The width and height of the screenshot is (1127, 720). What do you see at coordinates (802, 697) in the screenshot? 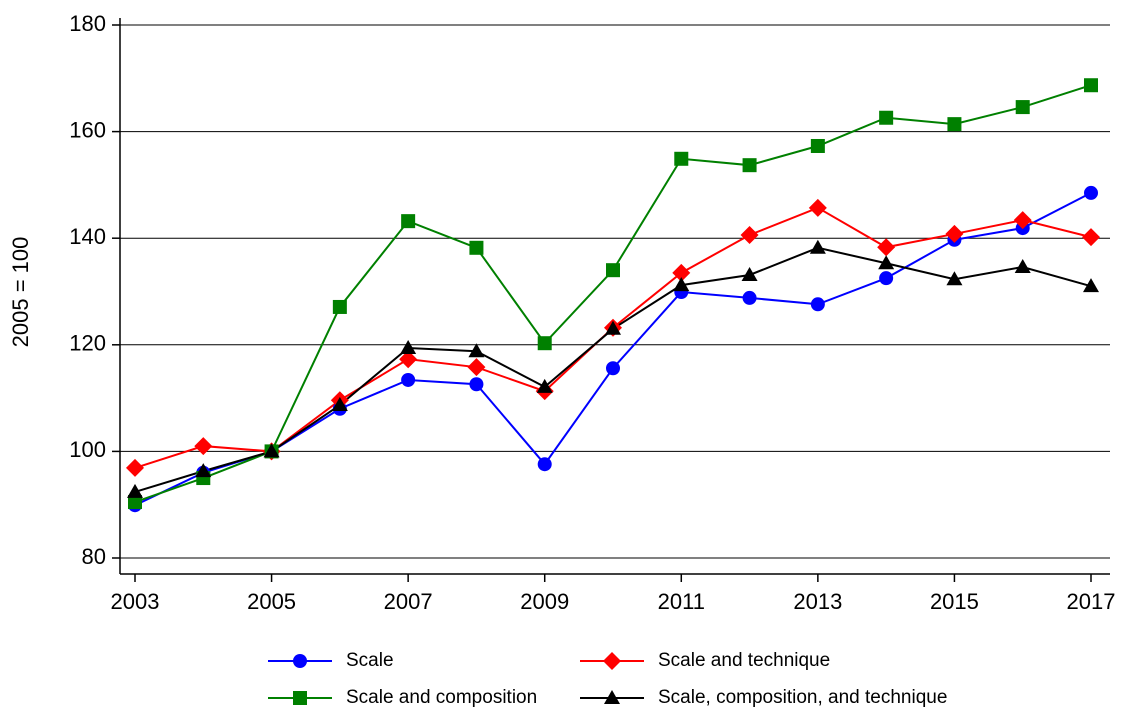
I see `legend-label: Scale, composition, and technique` at bounding box center [802, 697].